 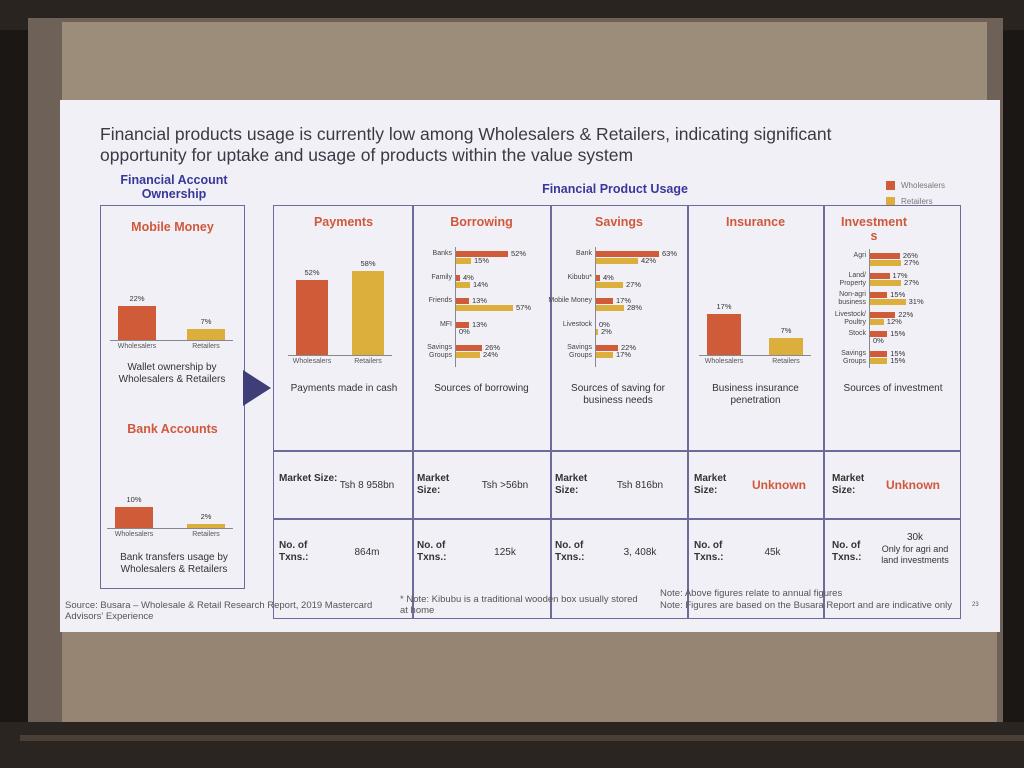 What do you see at coordinates (441, 277) in the screenshot?
I see `borrowing-cat-family: Family` at bounding box center [441, 277].